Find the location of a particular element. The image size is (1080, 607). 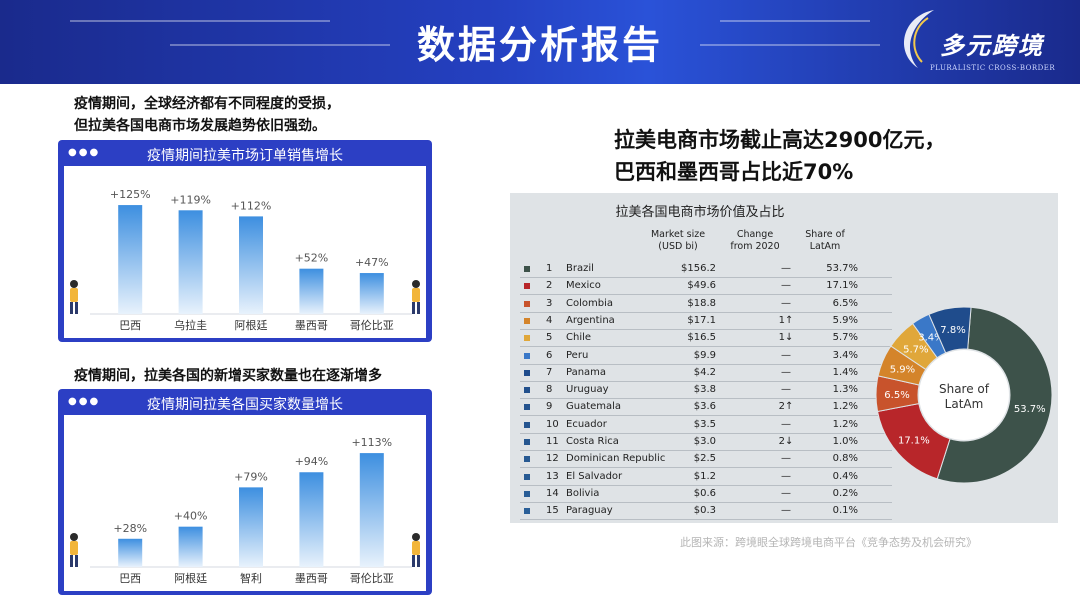

category-label: 墨西哥 is located at coordinates (311, 325).